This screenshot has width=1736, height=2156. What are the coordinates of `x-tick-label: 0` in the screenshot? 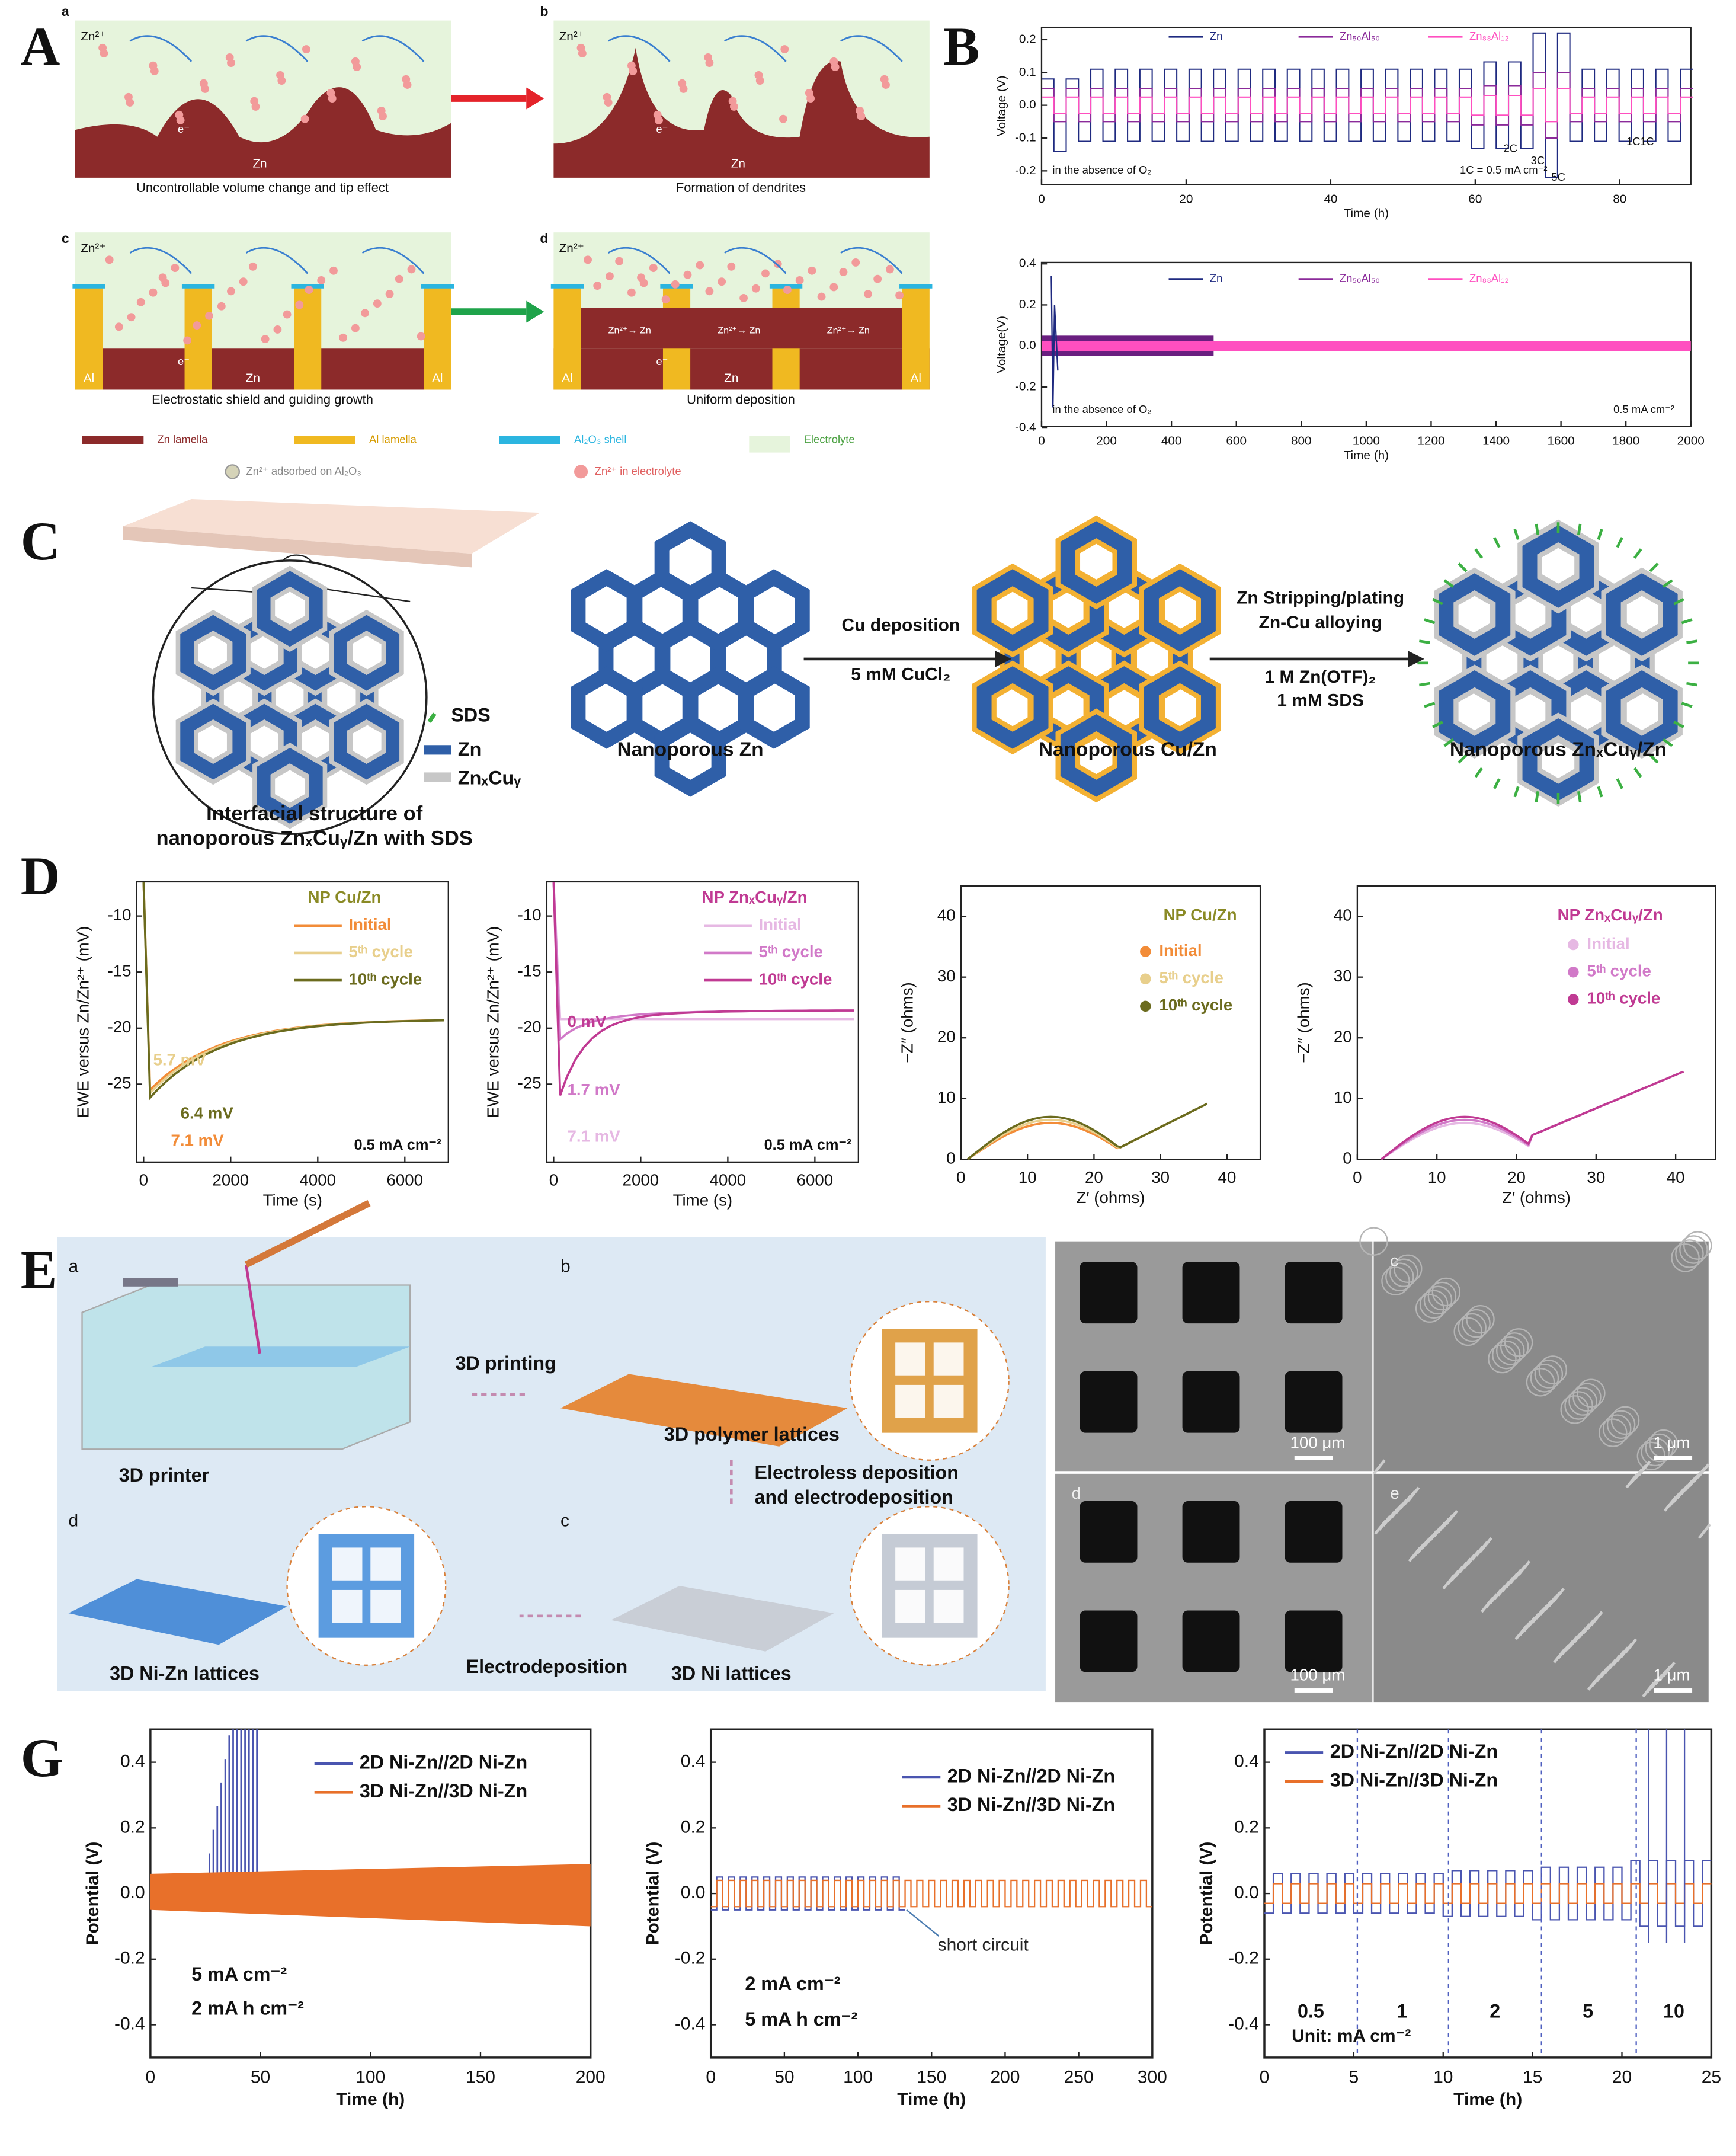 It's located at (1265, 2077).